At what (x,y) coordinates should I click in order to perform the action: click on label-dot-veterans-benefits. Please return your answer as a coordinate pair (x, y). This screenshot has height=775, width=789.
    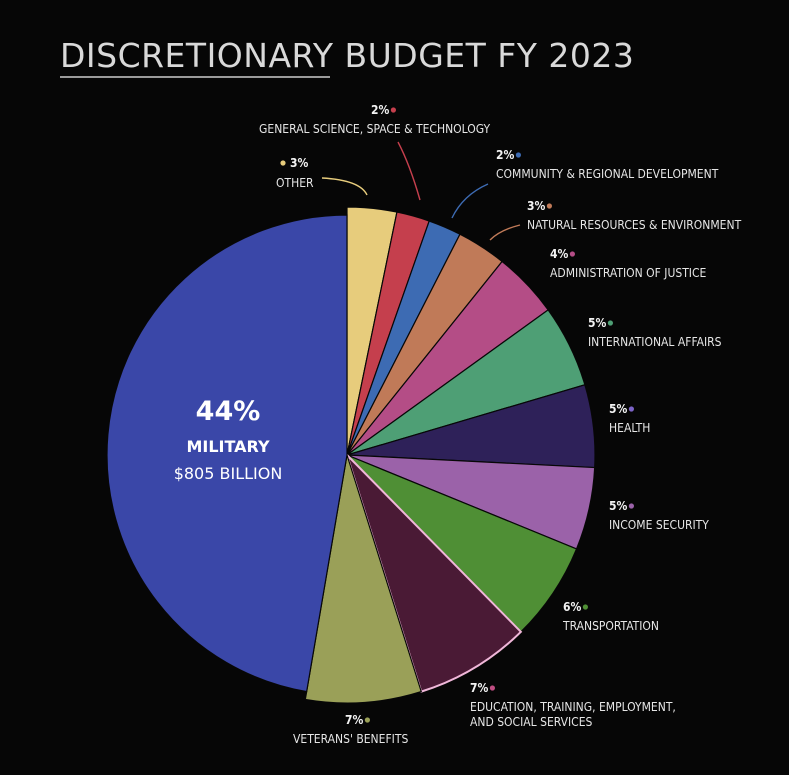
    Looking at the image, I should click on (367, 719).